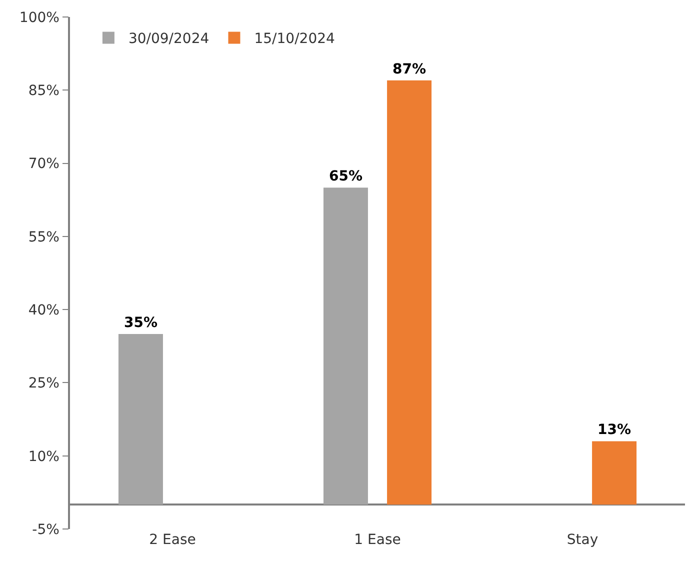 This screenshot has width=695, height=569. What do you see at coordinates (44, 384) in the screenshot?
I see `y-tick-label: 25%` at bounding box center [44, 384].